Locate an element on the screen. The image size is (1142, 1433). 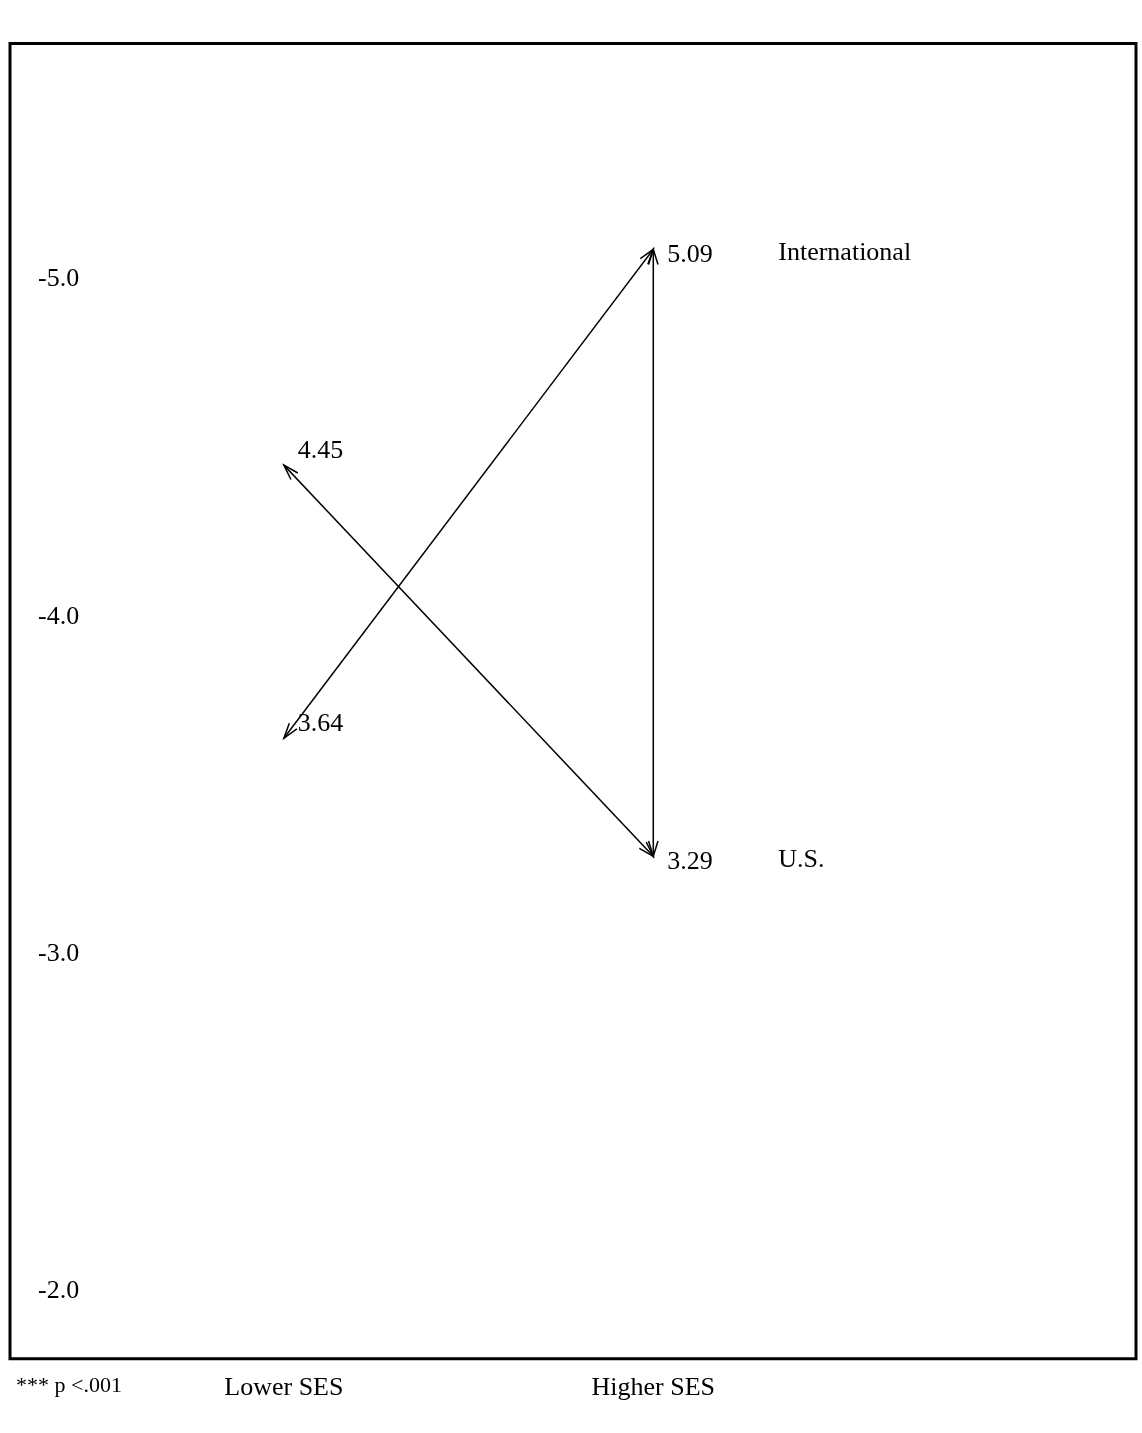
annotation: 5.09 is located at coordinates (690, 254).